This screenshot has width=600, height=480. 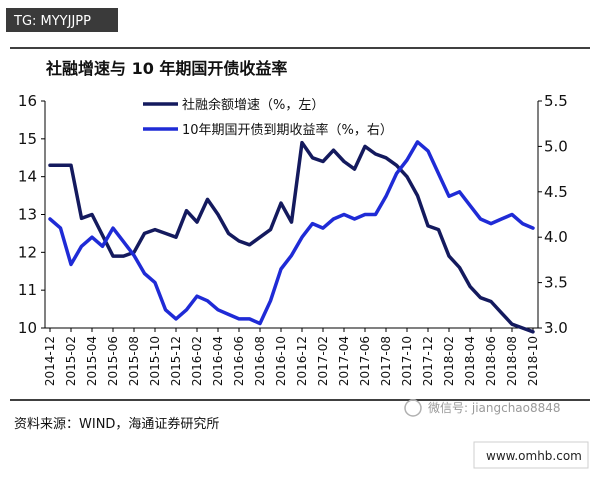 I want to click on x-tick-label: 2015-10, so click(x=155, y=361).